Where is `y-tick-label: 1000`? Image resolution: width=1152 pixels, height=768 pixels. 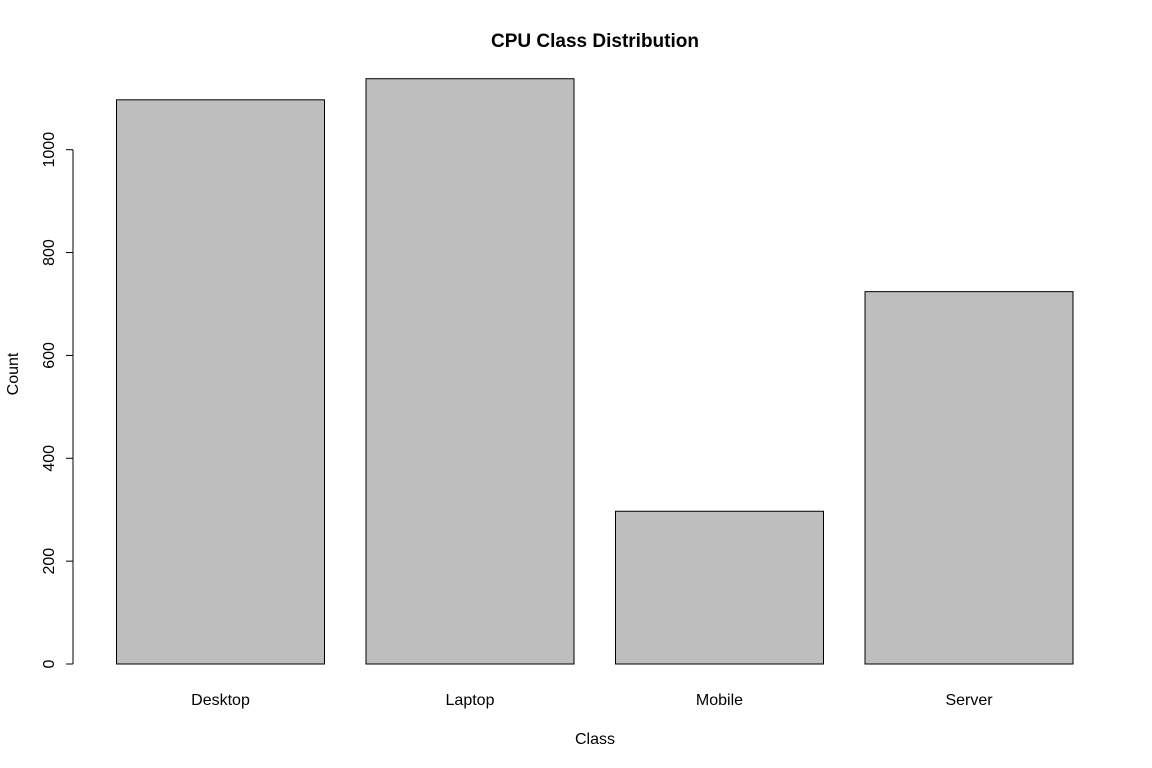
y-tick-label: 1000 is located at coordinates (49, 150).